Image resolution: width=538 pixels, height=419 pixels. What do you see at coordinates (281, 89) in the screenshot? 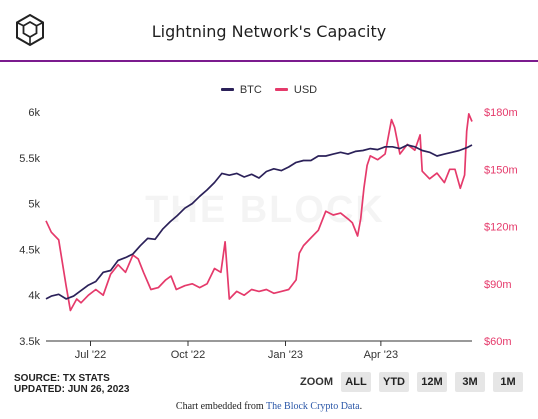
I see `legend-swatch-usd` at bounding box center [281, 89].